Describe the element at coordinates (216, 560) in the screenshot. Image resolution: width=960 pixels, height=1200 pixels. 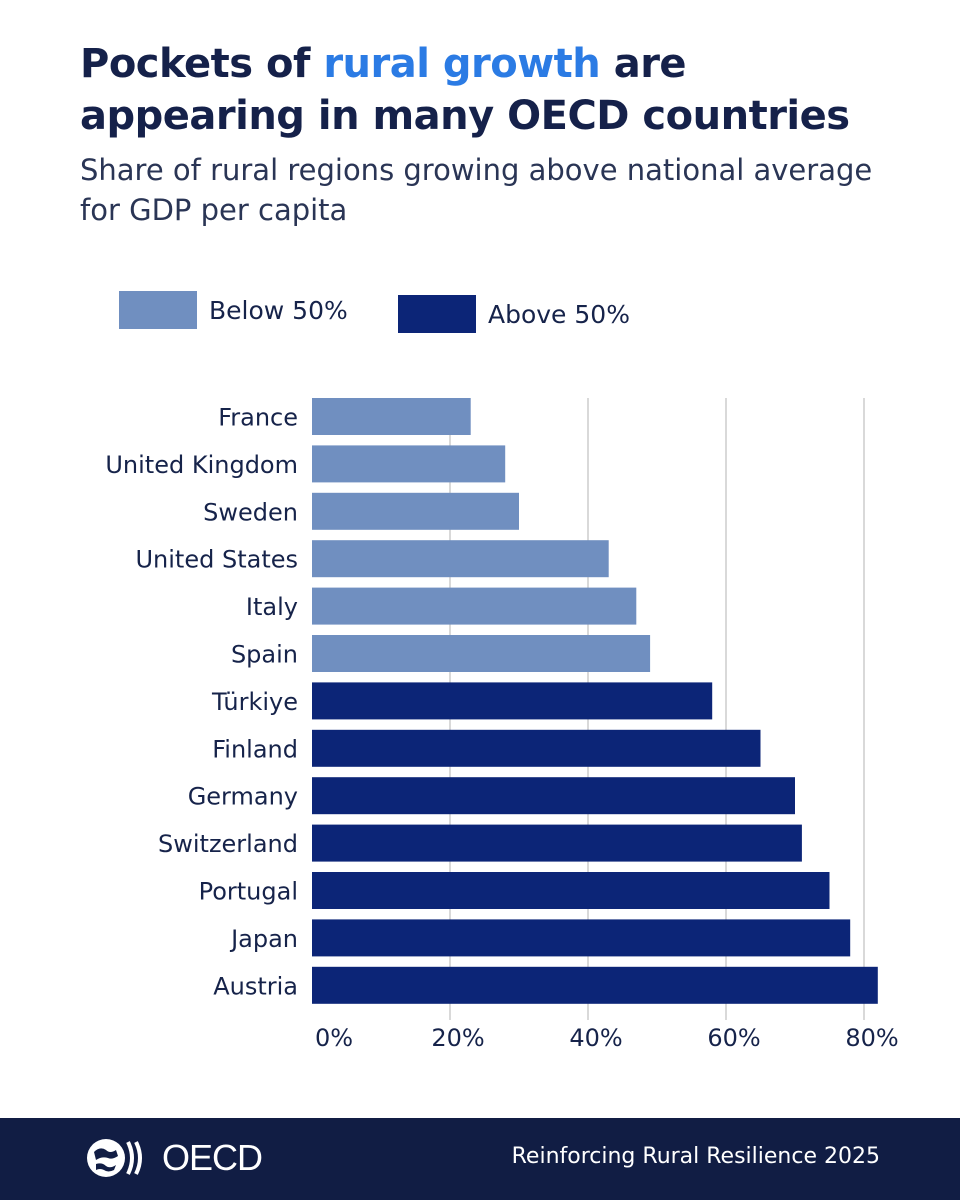
I see `category-label: United States` at that location.